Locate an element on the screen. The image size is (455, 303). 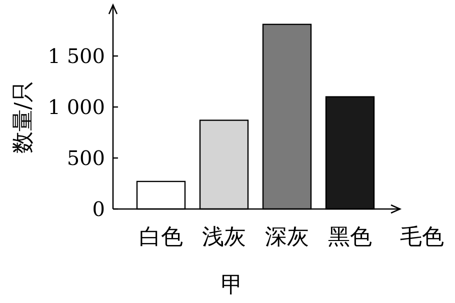
x-tick-label: 浅灰 is located at coordinates (224, 237).